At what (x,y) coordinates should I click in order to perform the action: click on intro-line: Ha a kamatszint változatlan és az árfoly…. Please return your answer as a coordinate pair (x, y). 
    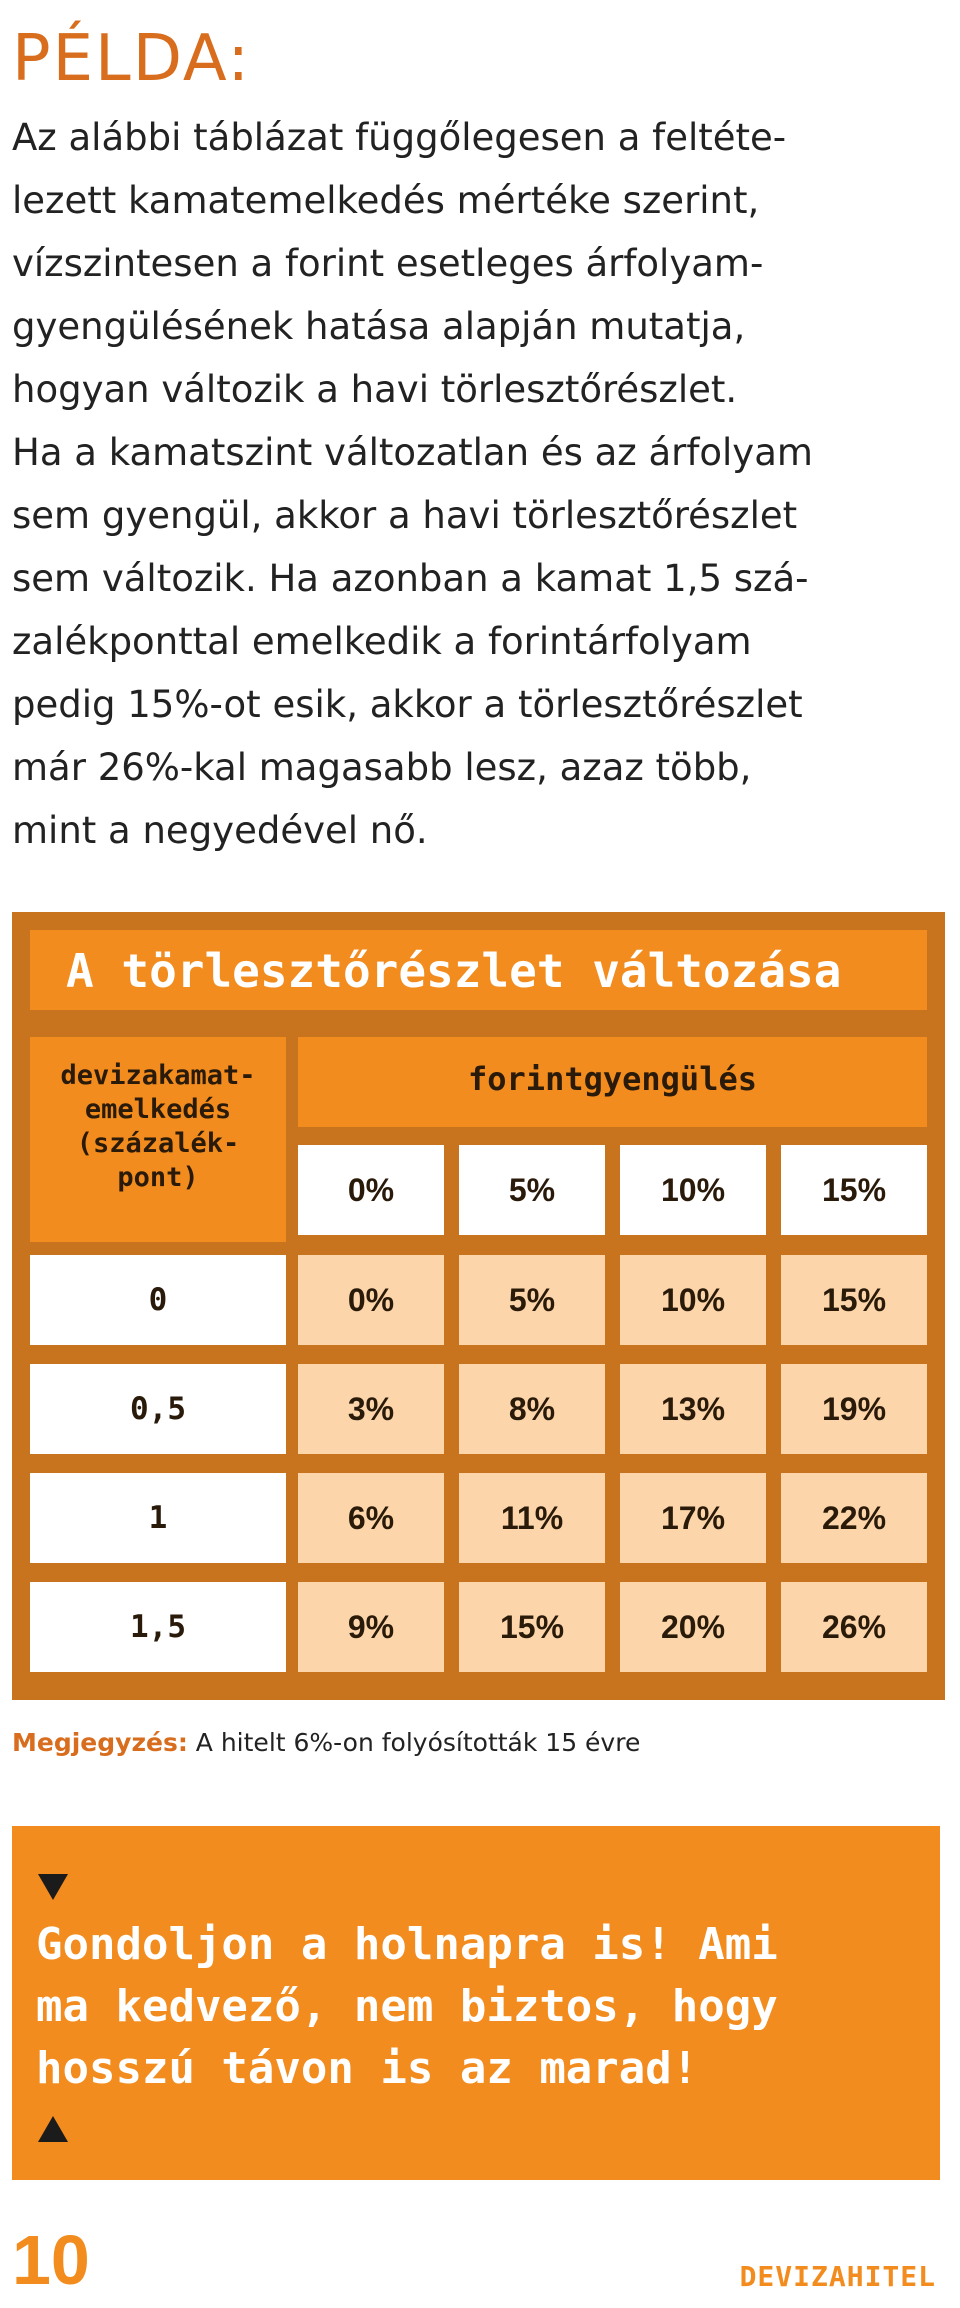
    Looking at the image, I should click on (412, 452).